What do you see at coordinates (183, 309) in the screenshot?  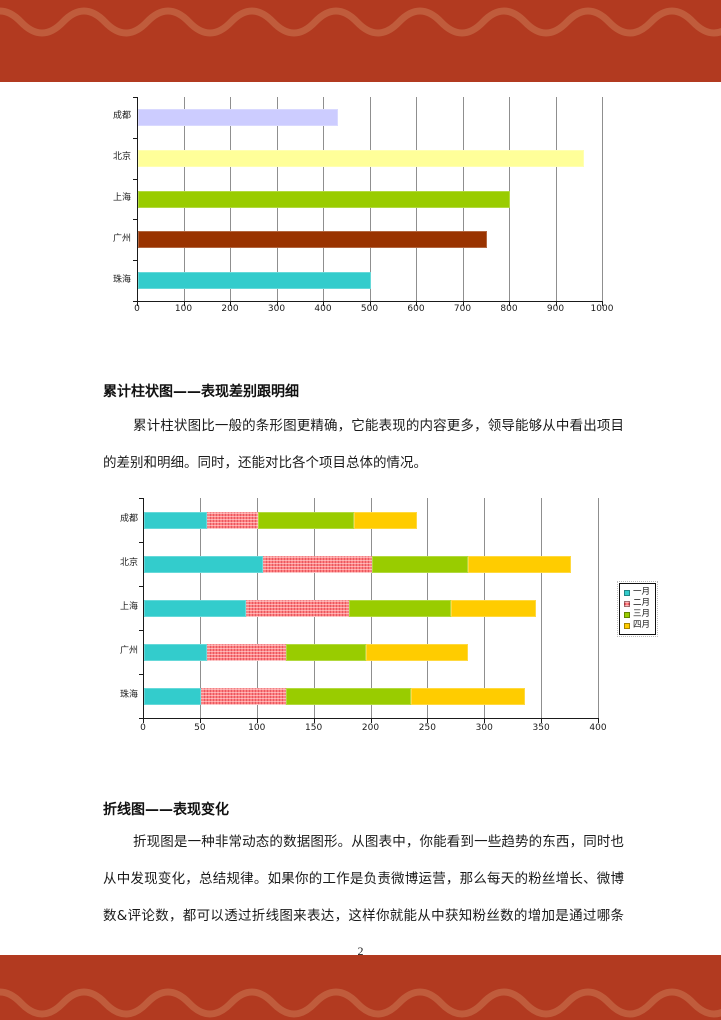 I see `x-tick-label: 100` at bounding box center [183, 309].